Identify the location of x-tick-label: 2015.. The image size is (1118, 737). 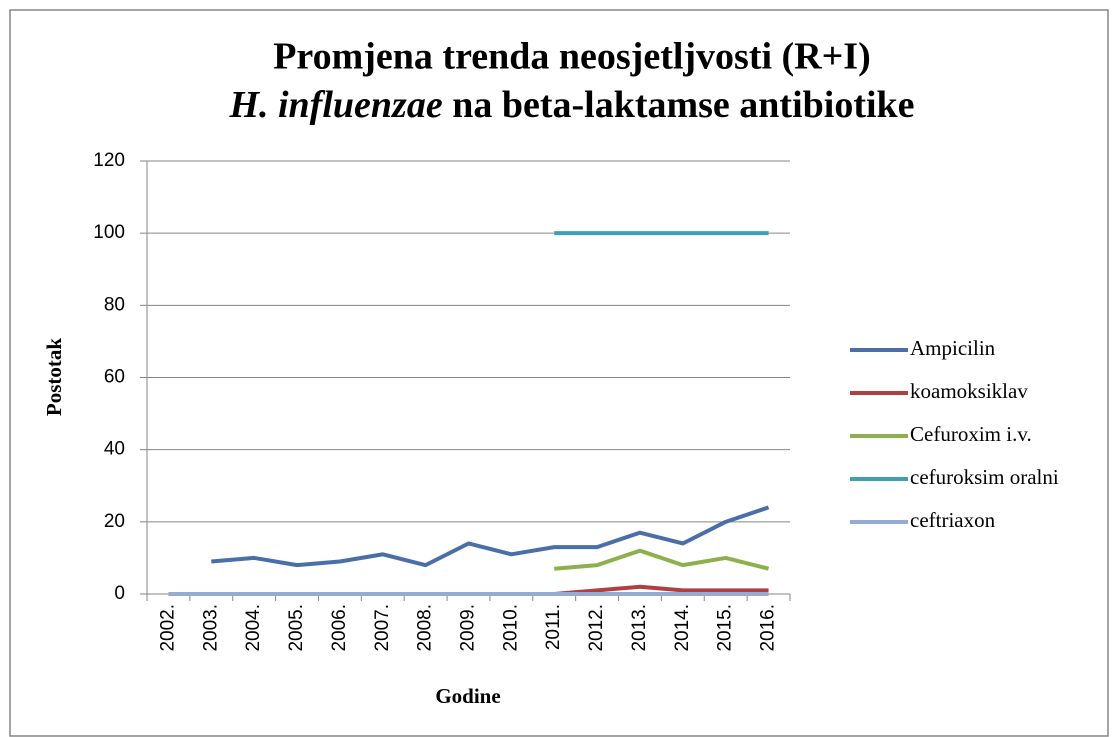
(725, 628).